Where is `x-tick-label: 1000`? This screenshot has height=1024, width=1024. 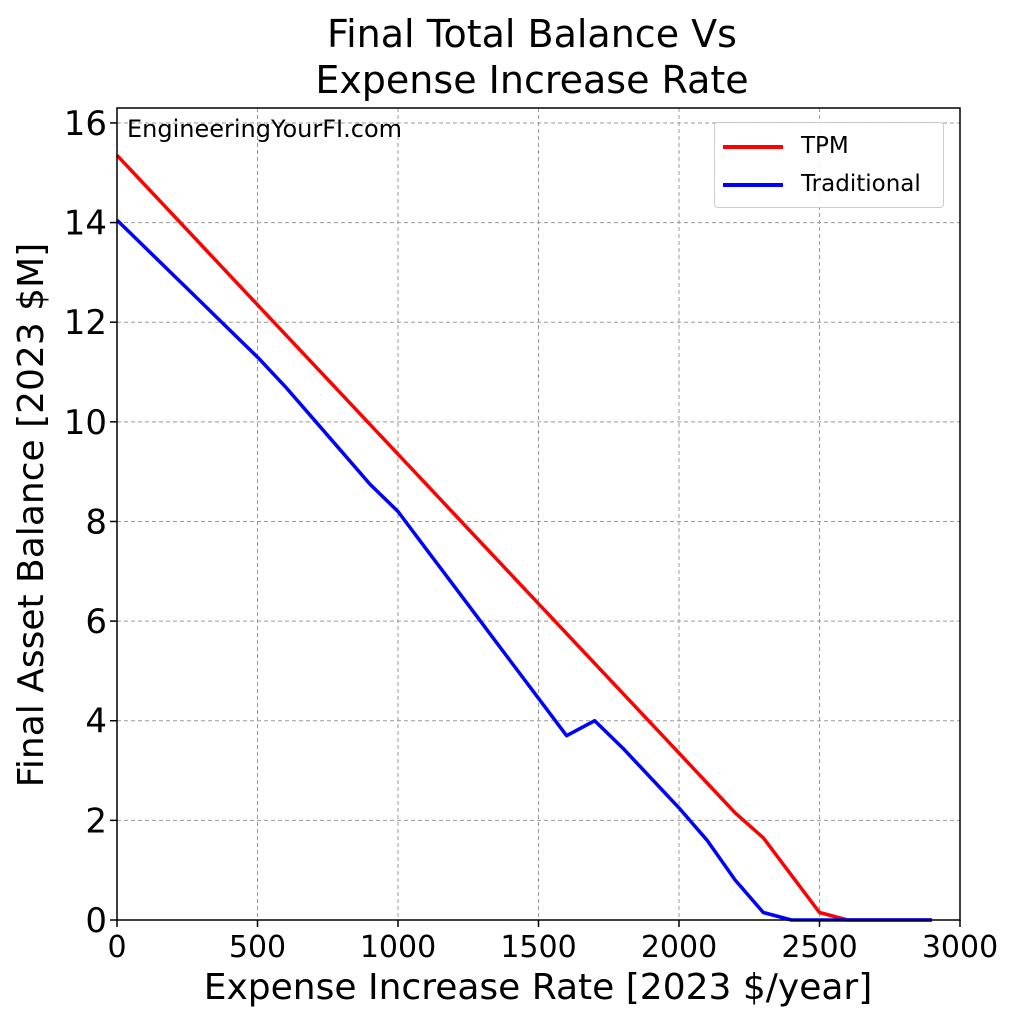
x-tick-label: 1000 is located at coordinates (398, 947).